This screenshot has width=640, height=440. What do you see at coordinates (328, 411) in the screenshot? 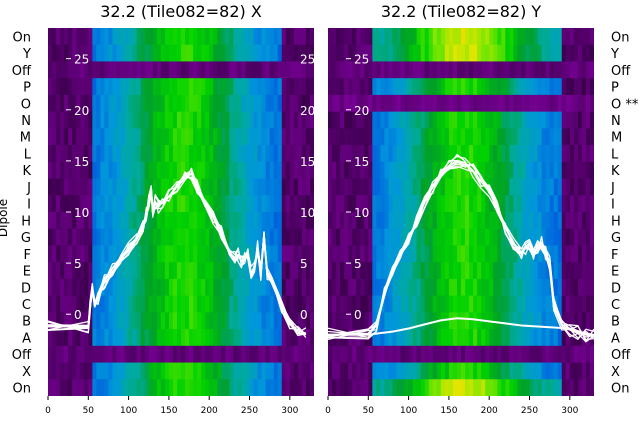
I see `x-tick-label: 0` at bounding box center [328, 411].